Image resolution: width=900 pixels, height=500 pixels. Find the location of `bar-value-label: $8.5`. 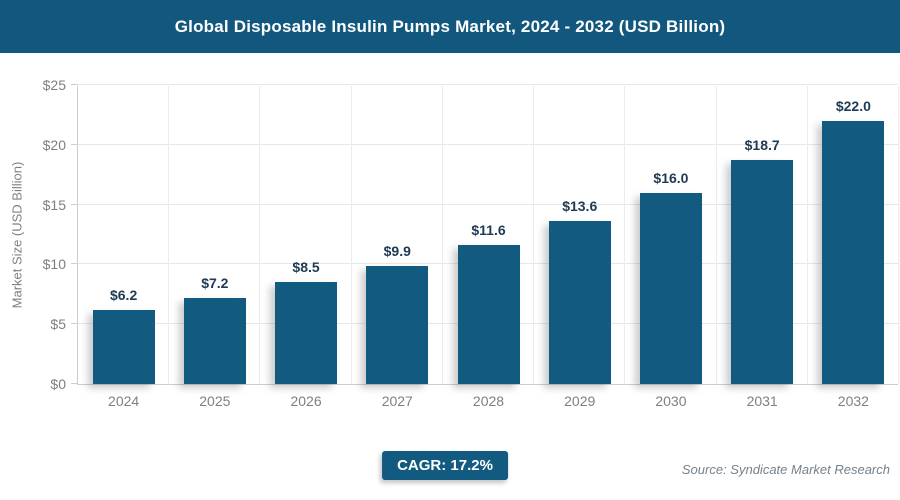

bar-value-label: $8.5 is located at coordinates (306, 267).